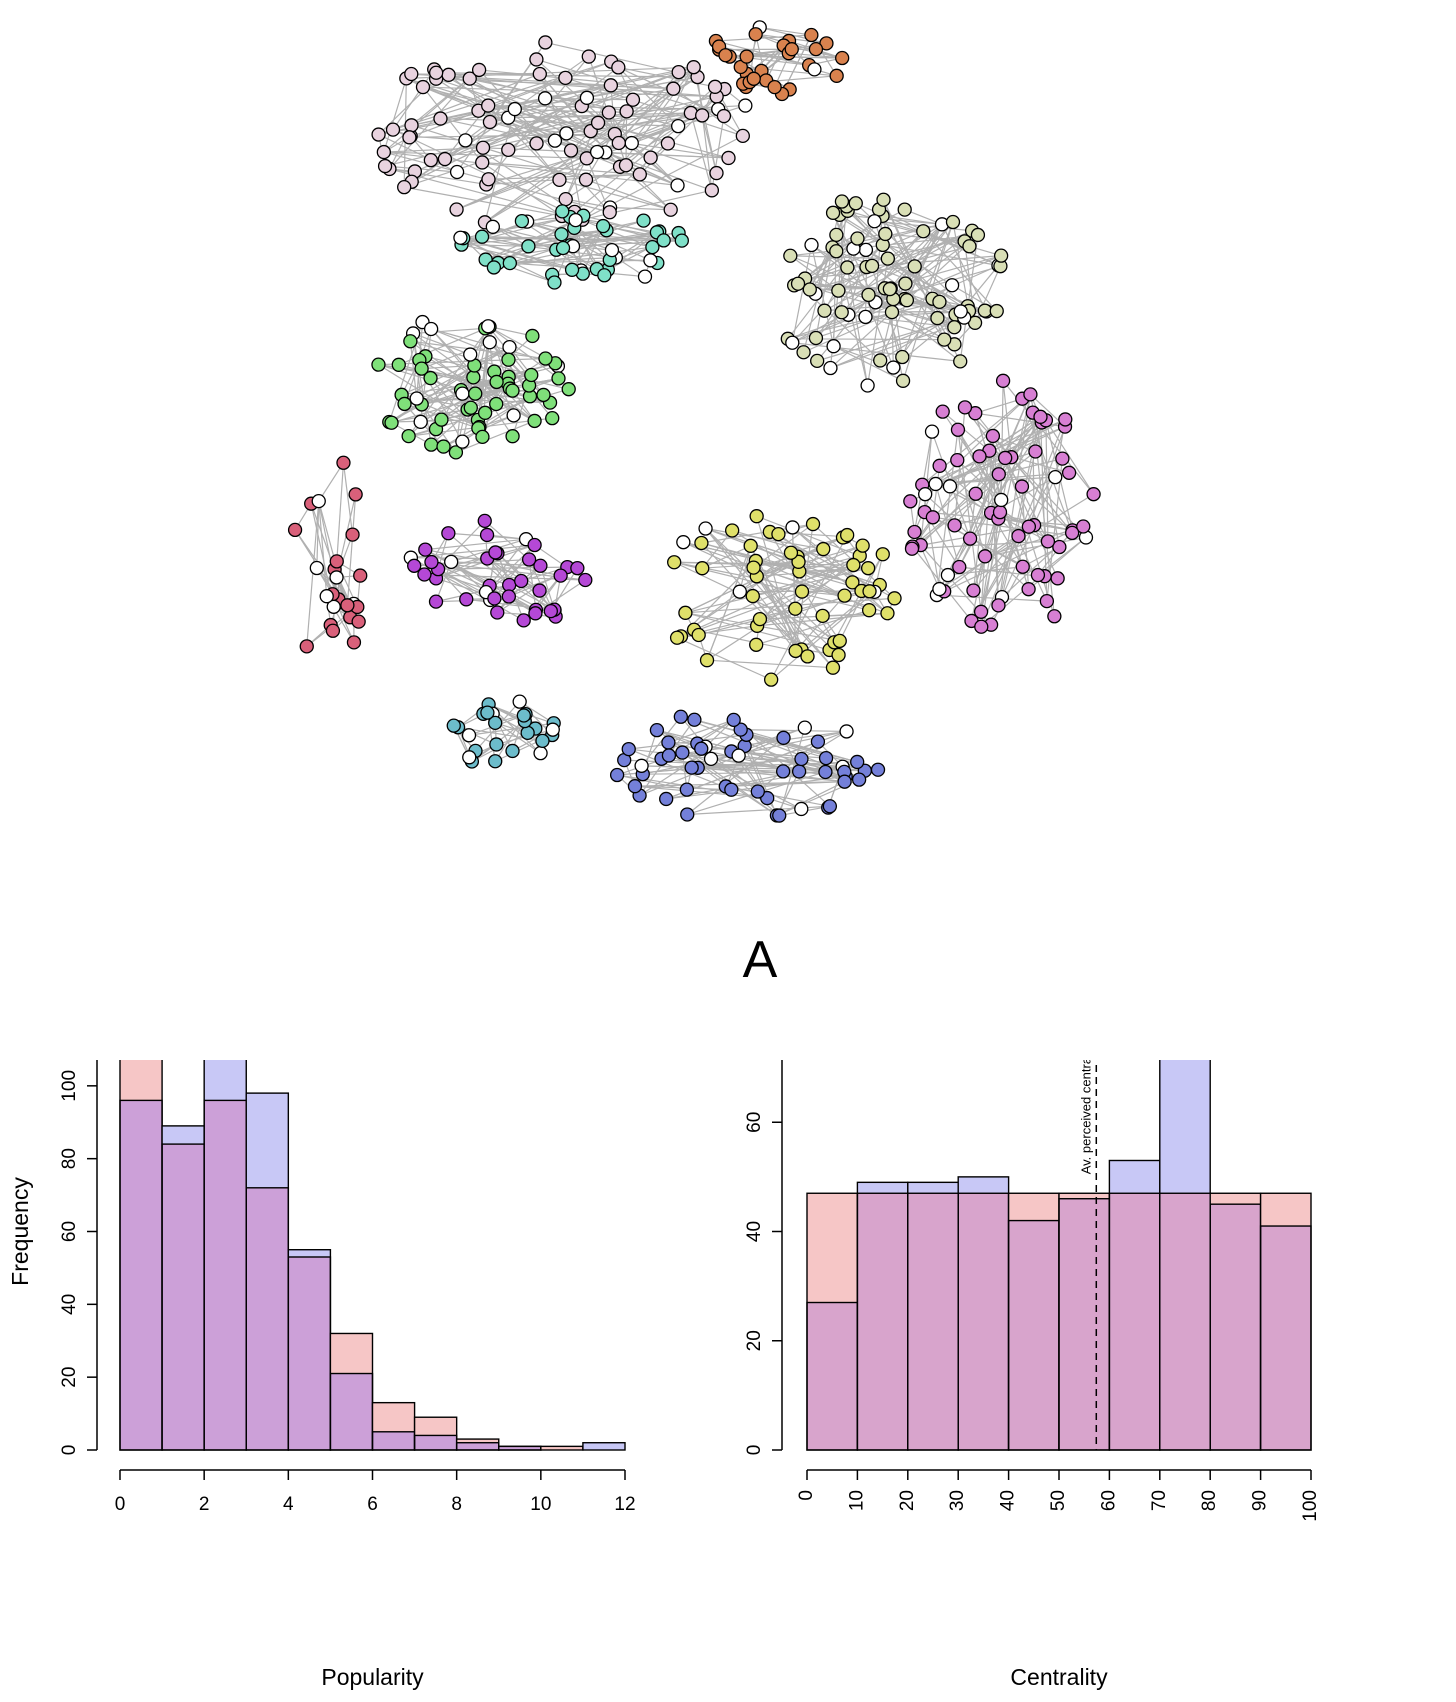 This screenshot has height=1702, width=1456. I want to click on x-tick-label: 0, so click(806, 1495).